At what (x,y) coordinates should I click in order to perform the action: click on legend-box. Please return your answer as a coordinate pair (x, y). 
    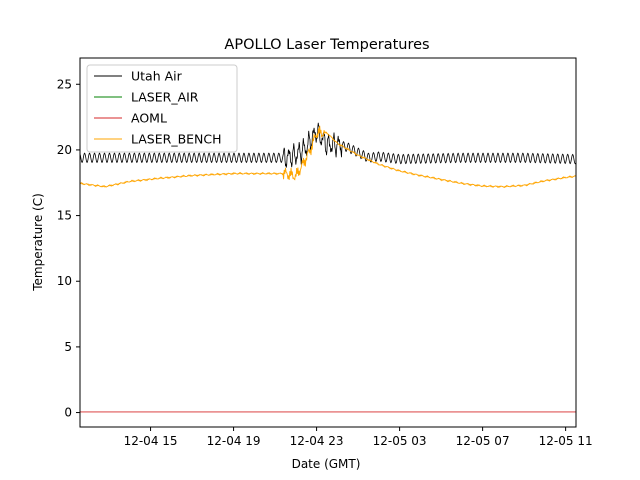
    Looking at the image, I should click on (162, 108).